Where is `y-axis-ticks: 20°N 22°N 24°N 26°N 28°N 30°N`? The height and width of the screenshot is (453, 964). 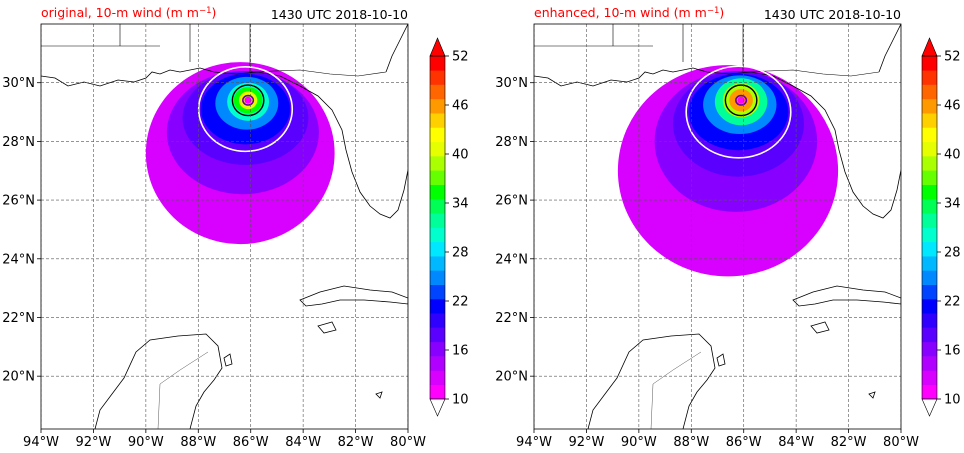
y-axis-ticks: 20°N 22°N 24°N 26°N 28°N 30°N is located at coordinates (21, 230).